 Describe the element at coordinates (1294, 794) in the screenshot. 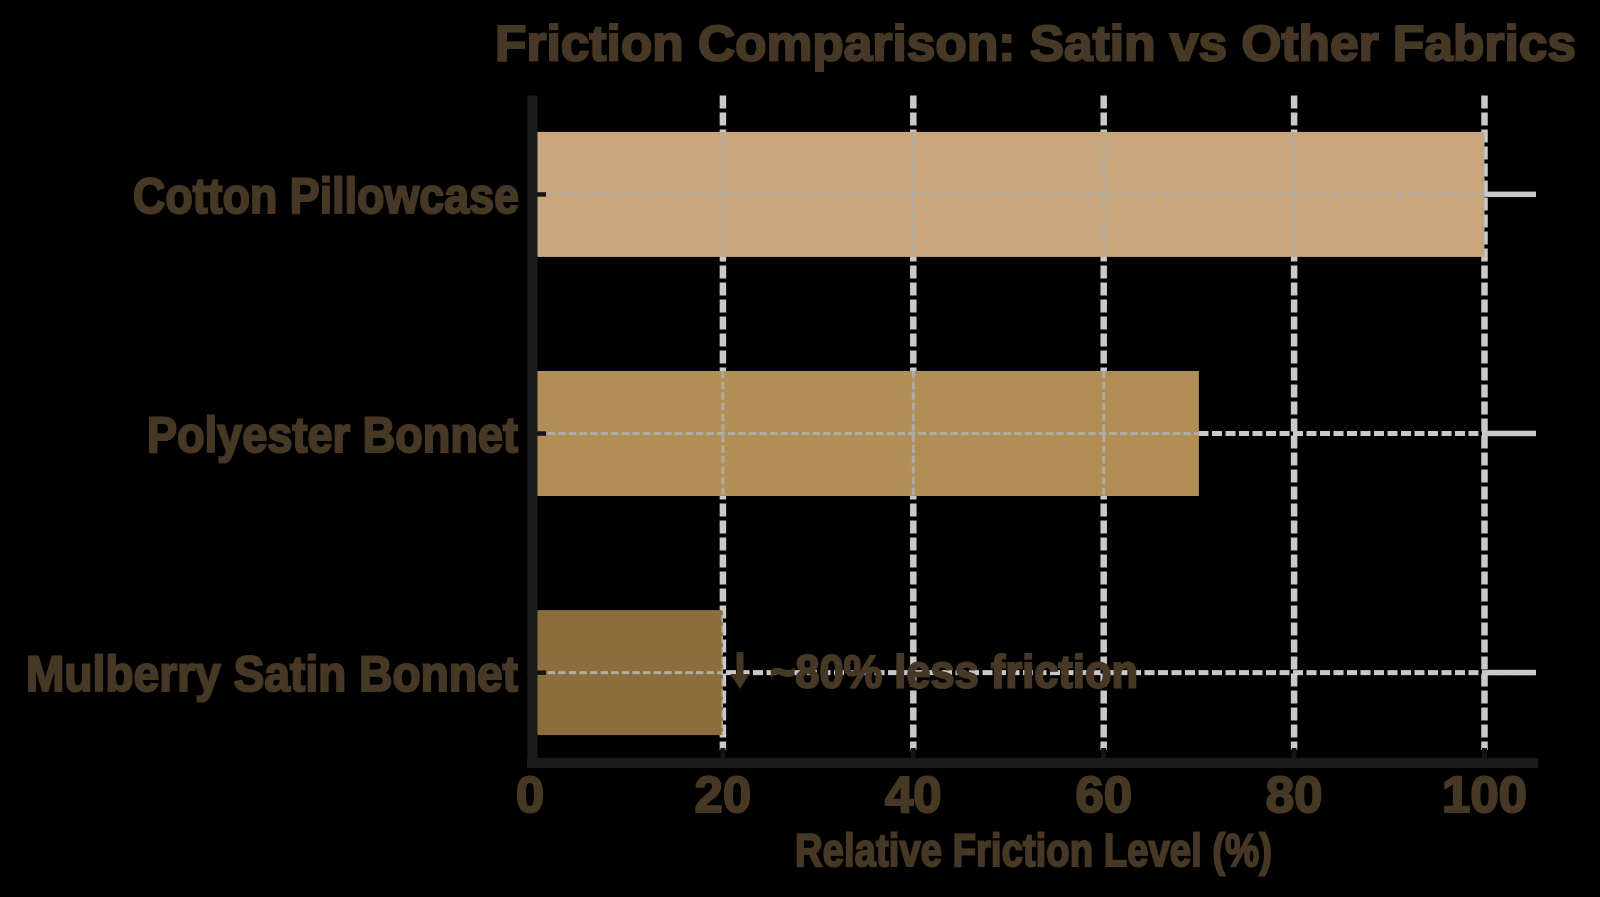

I see `svg-text: 80` at that location.